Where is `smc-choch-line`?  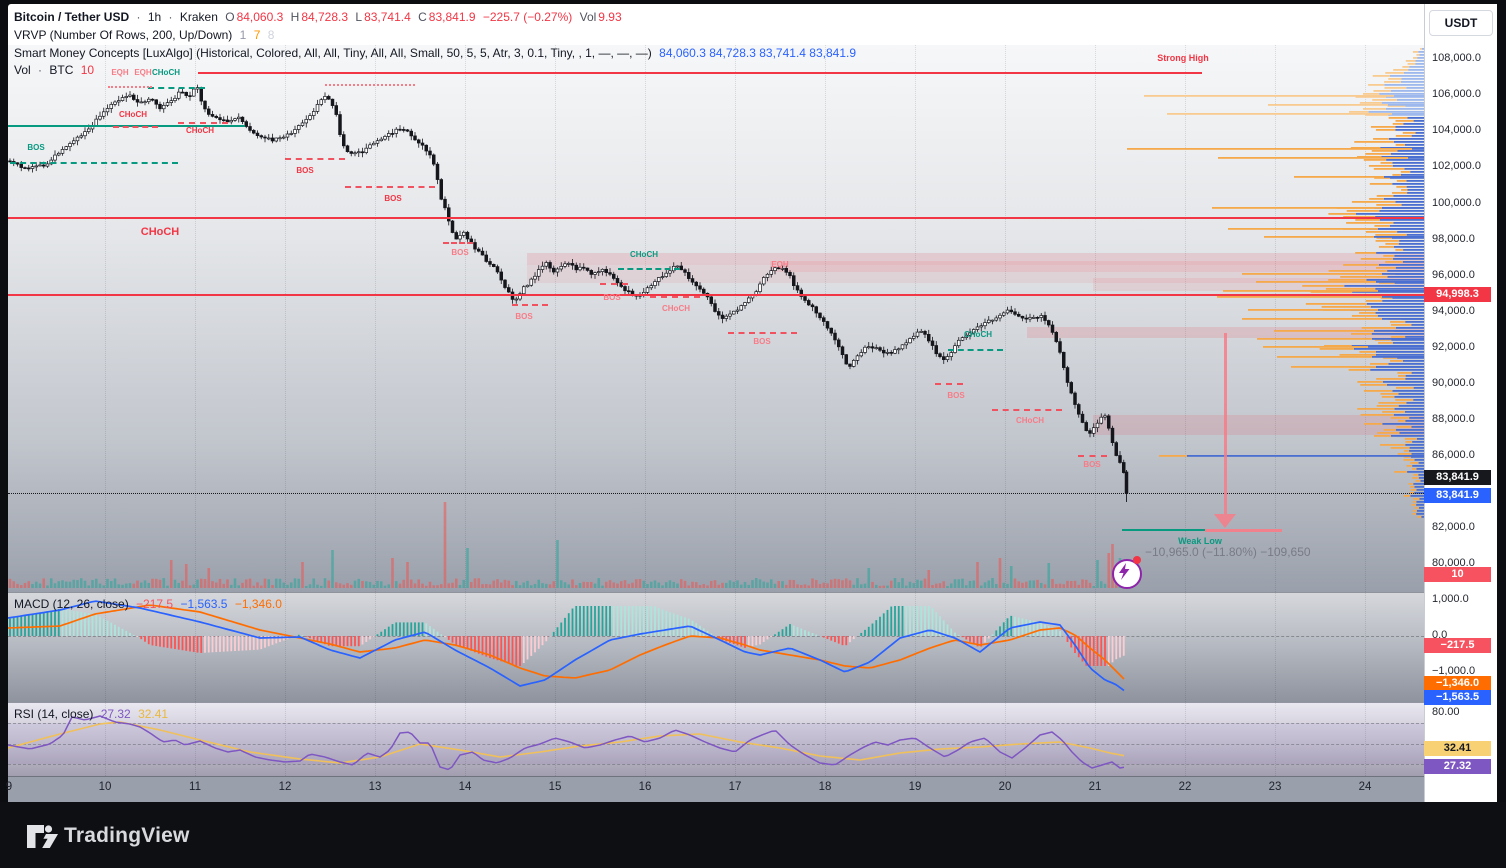
smc-choch-line is located at coordinates (716, 218).